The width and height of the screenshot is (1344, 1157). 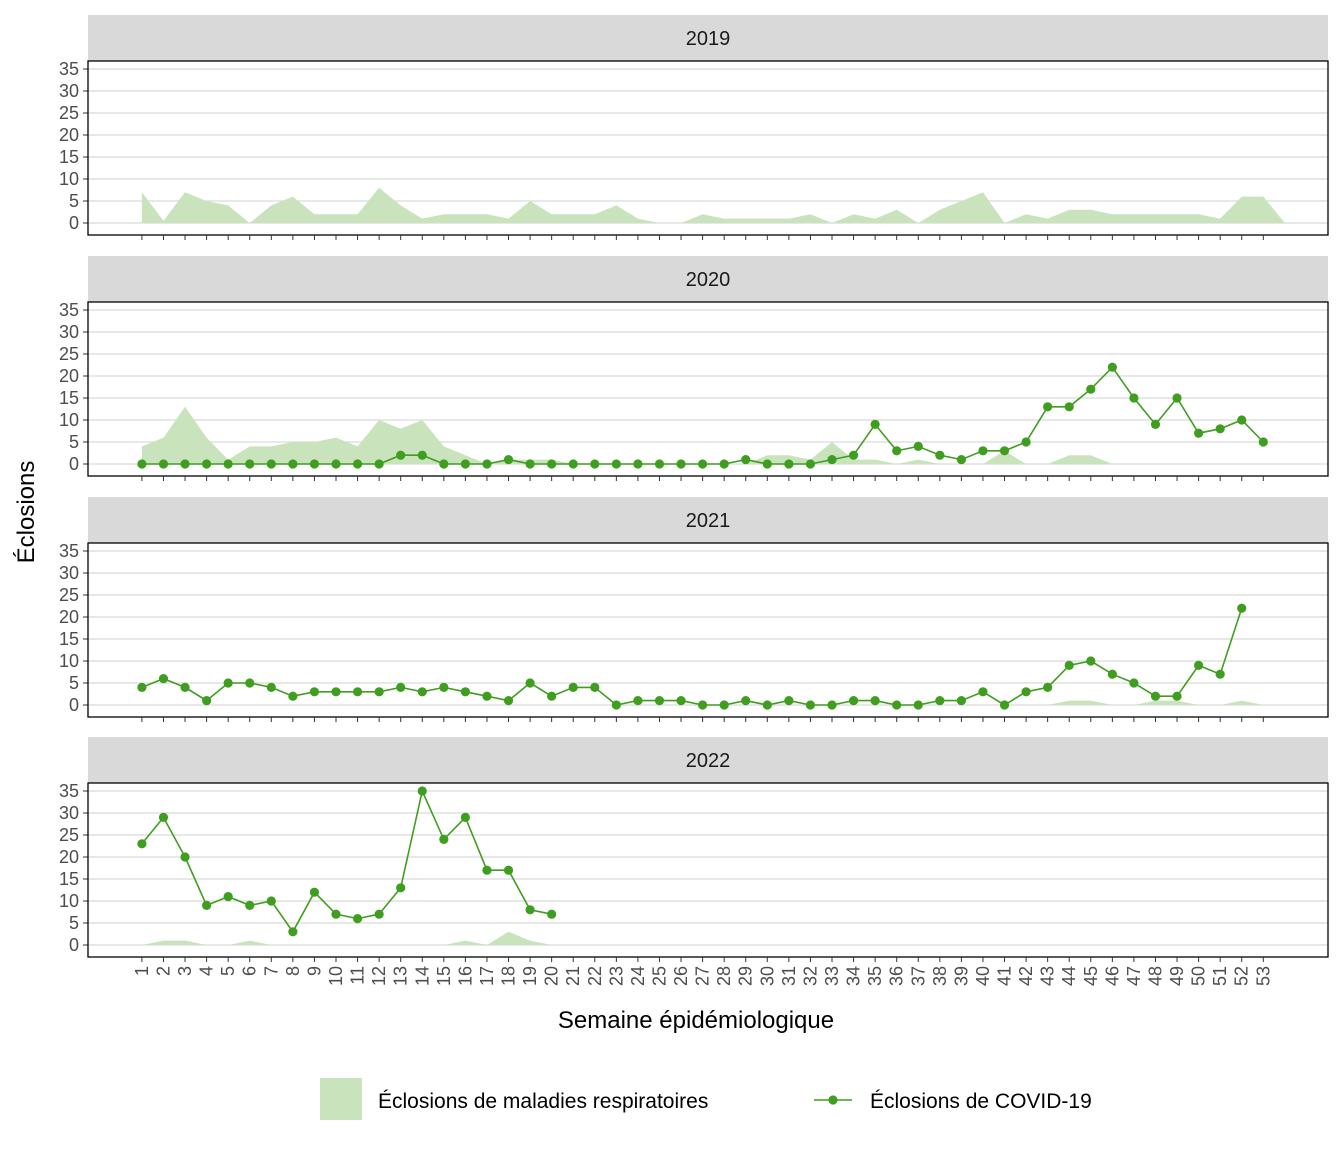 I want to click on x-tick-label: 29, so click(x=746, y=976).